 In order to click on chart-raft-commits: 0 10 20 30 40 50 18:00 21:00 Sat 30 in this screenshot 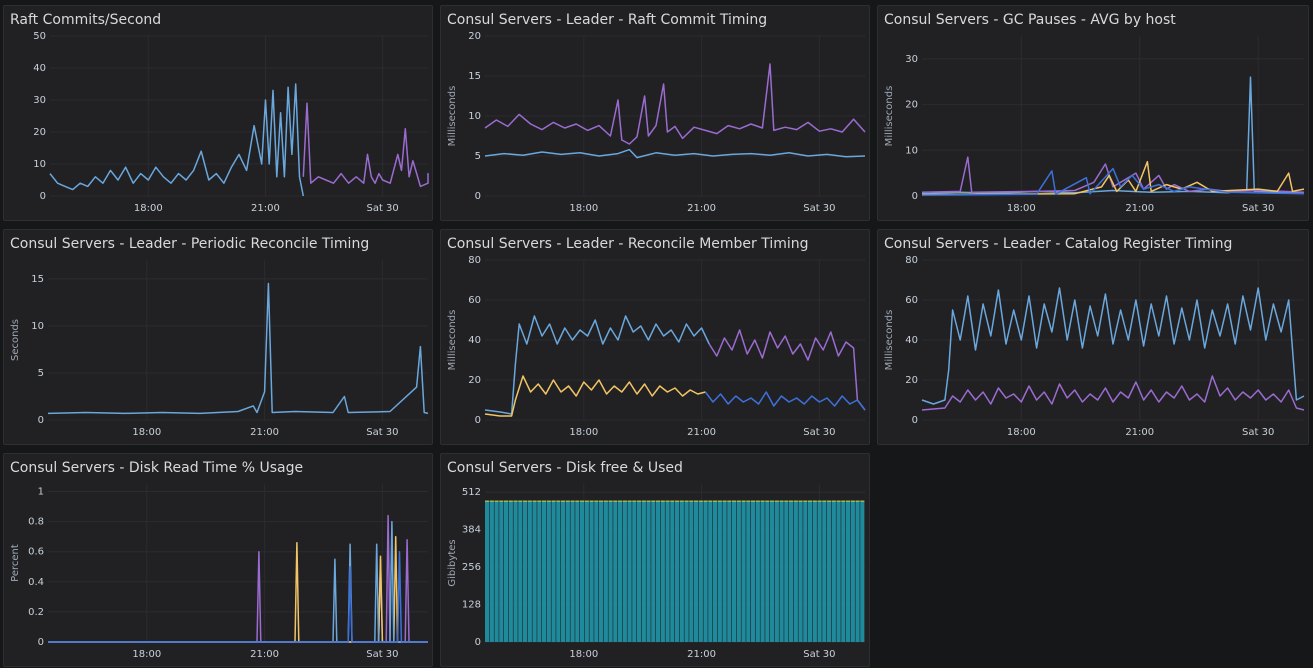, I will do `click(231, 122)`.